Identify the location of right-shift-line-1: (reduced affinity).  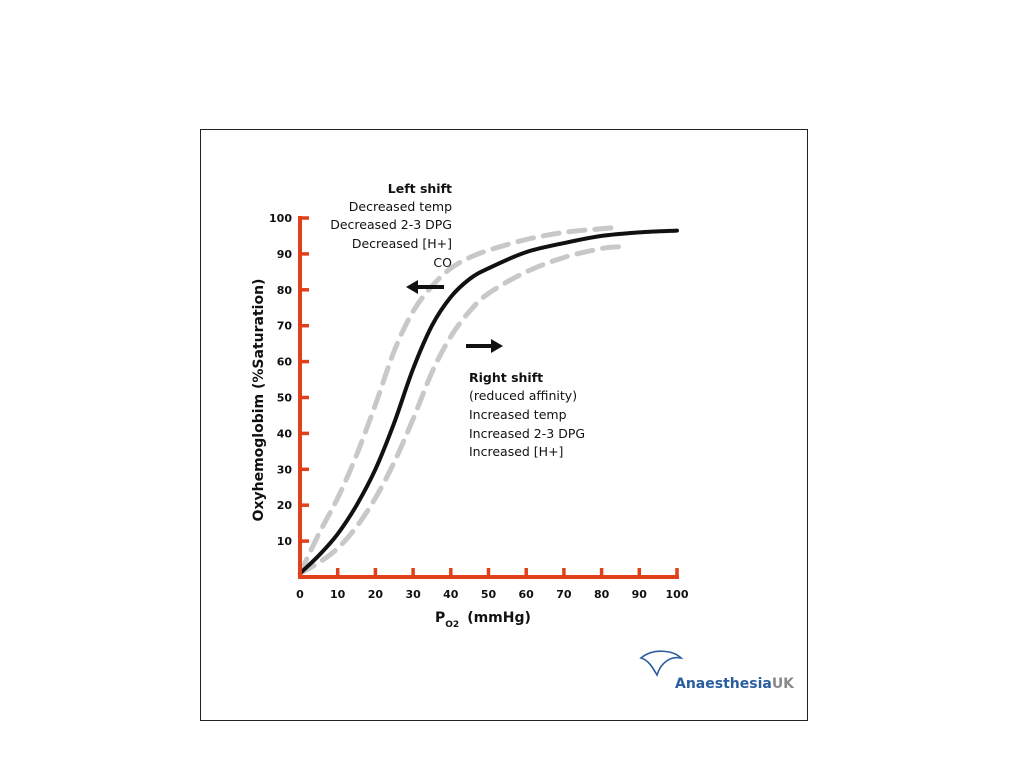
(523, 395).